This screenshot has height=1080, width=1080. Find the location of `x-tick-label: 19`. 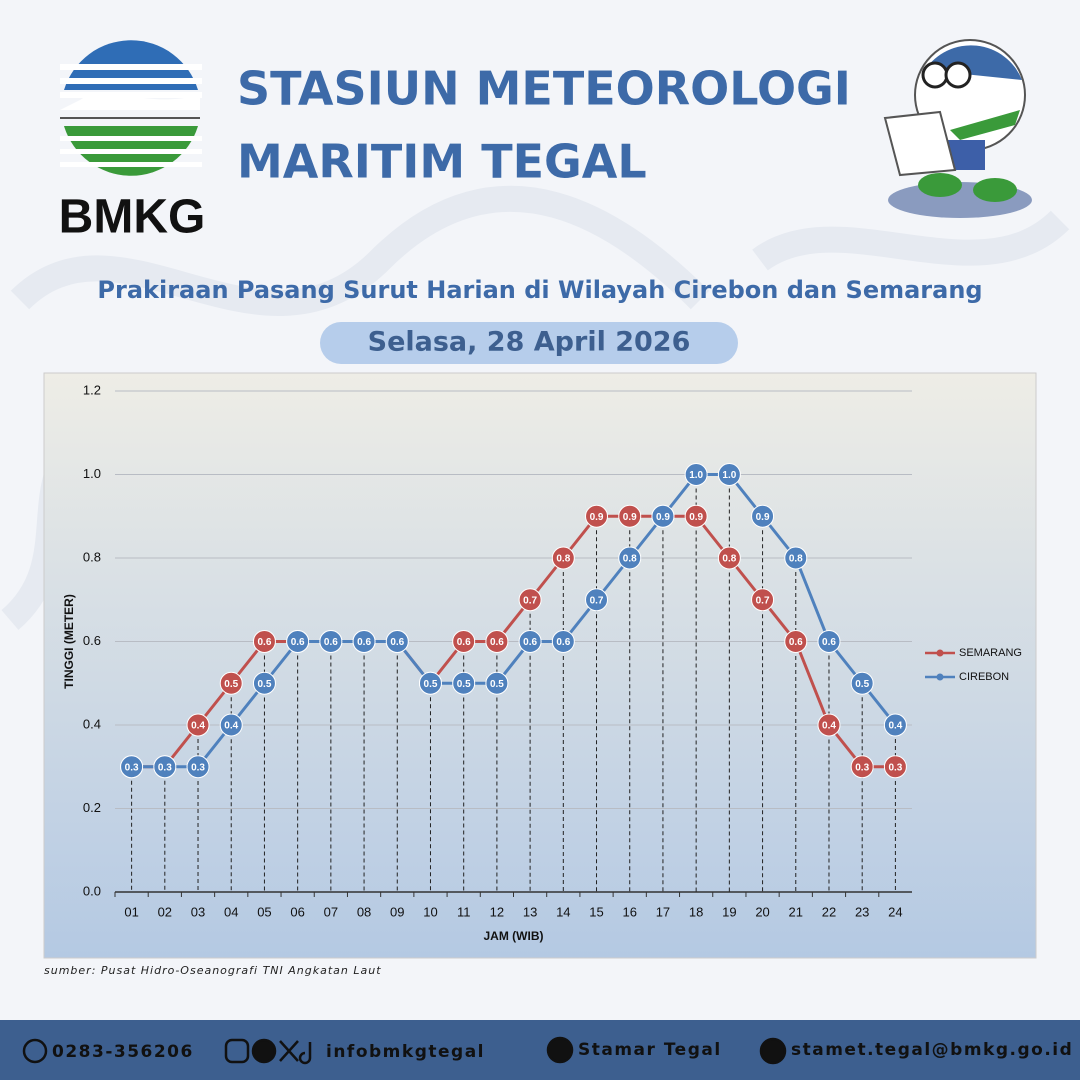

x-tick-label: 19 is located at coordinates (729, 911).